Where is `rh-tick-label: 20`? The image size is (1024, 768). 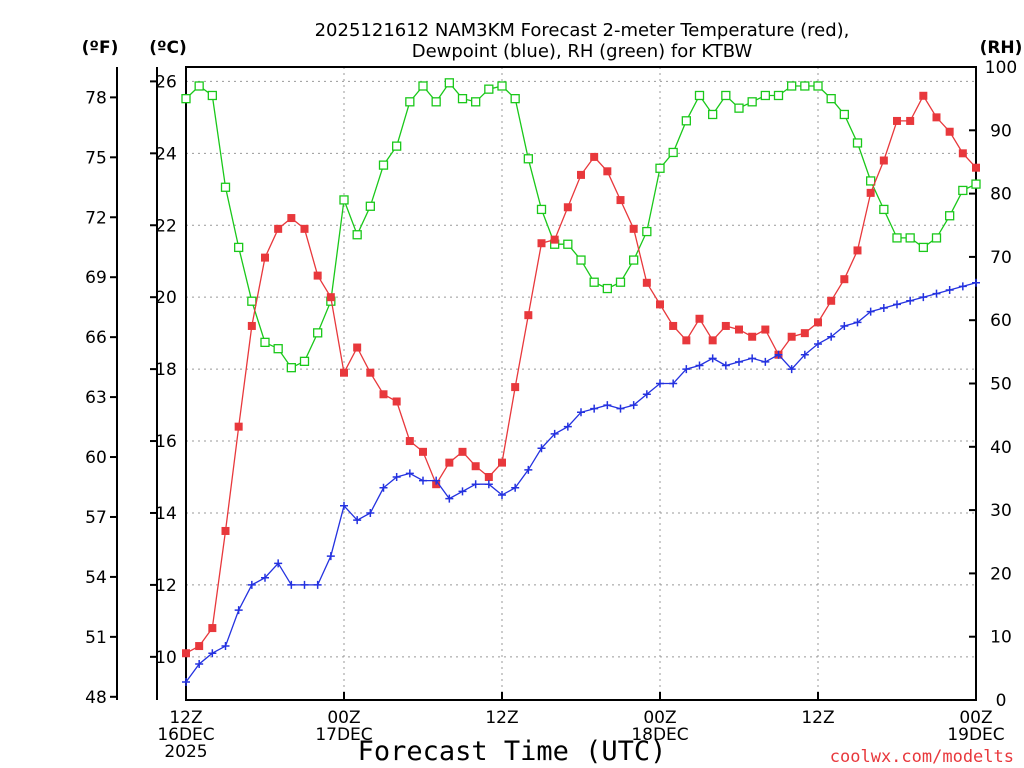 rh-tick-label: 20 is located at coordinates (1001, 574).